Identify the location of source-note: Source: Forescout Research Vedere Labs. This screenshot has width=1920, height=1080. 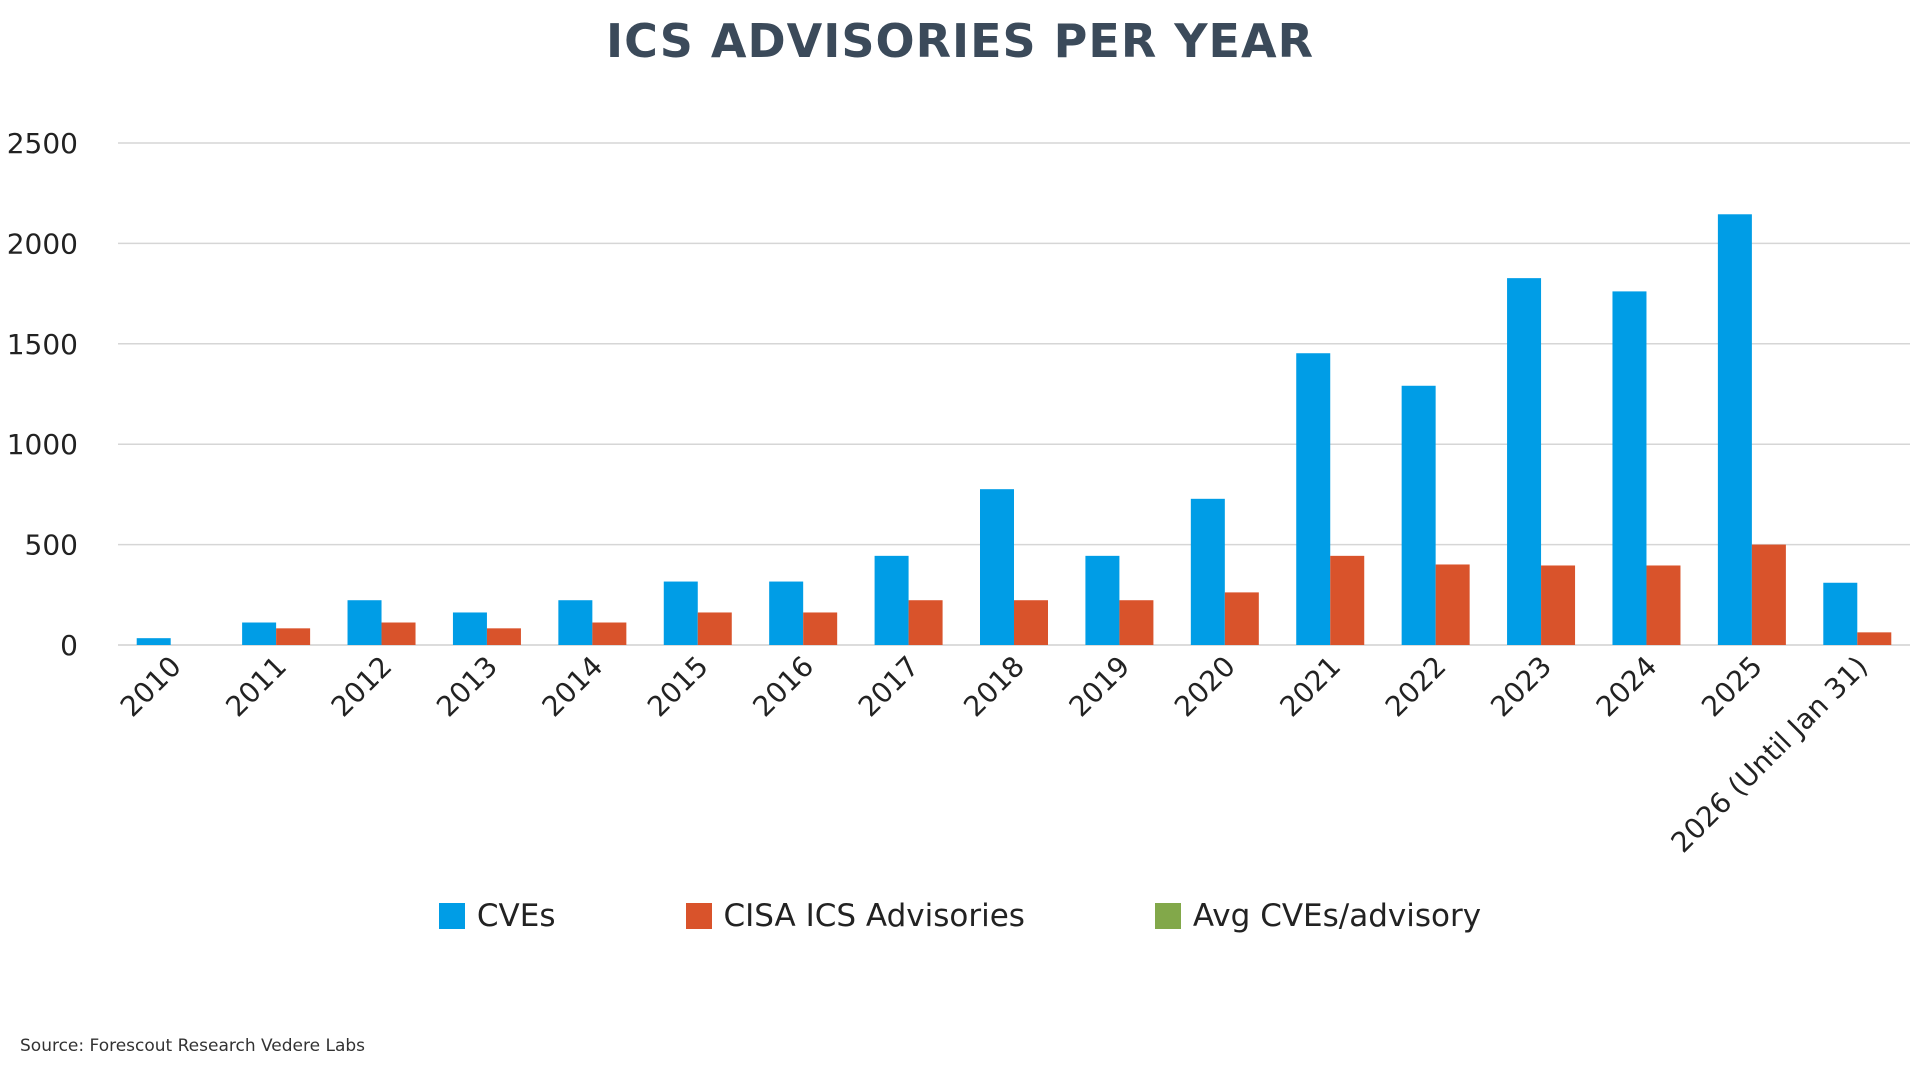
(193, 1046).